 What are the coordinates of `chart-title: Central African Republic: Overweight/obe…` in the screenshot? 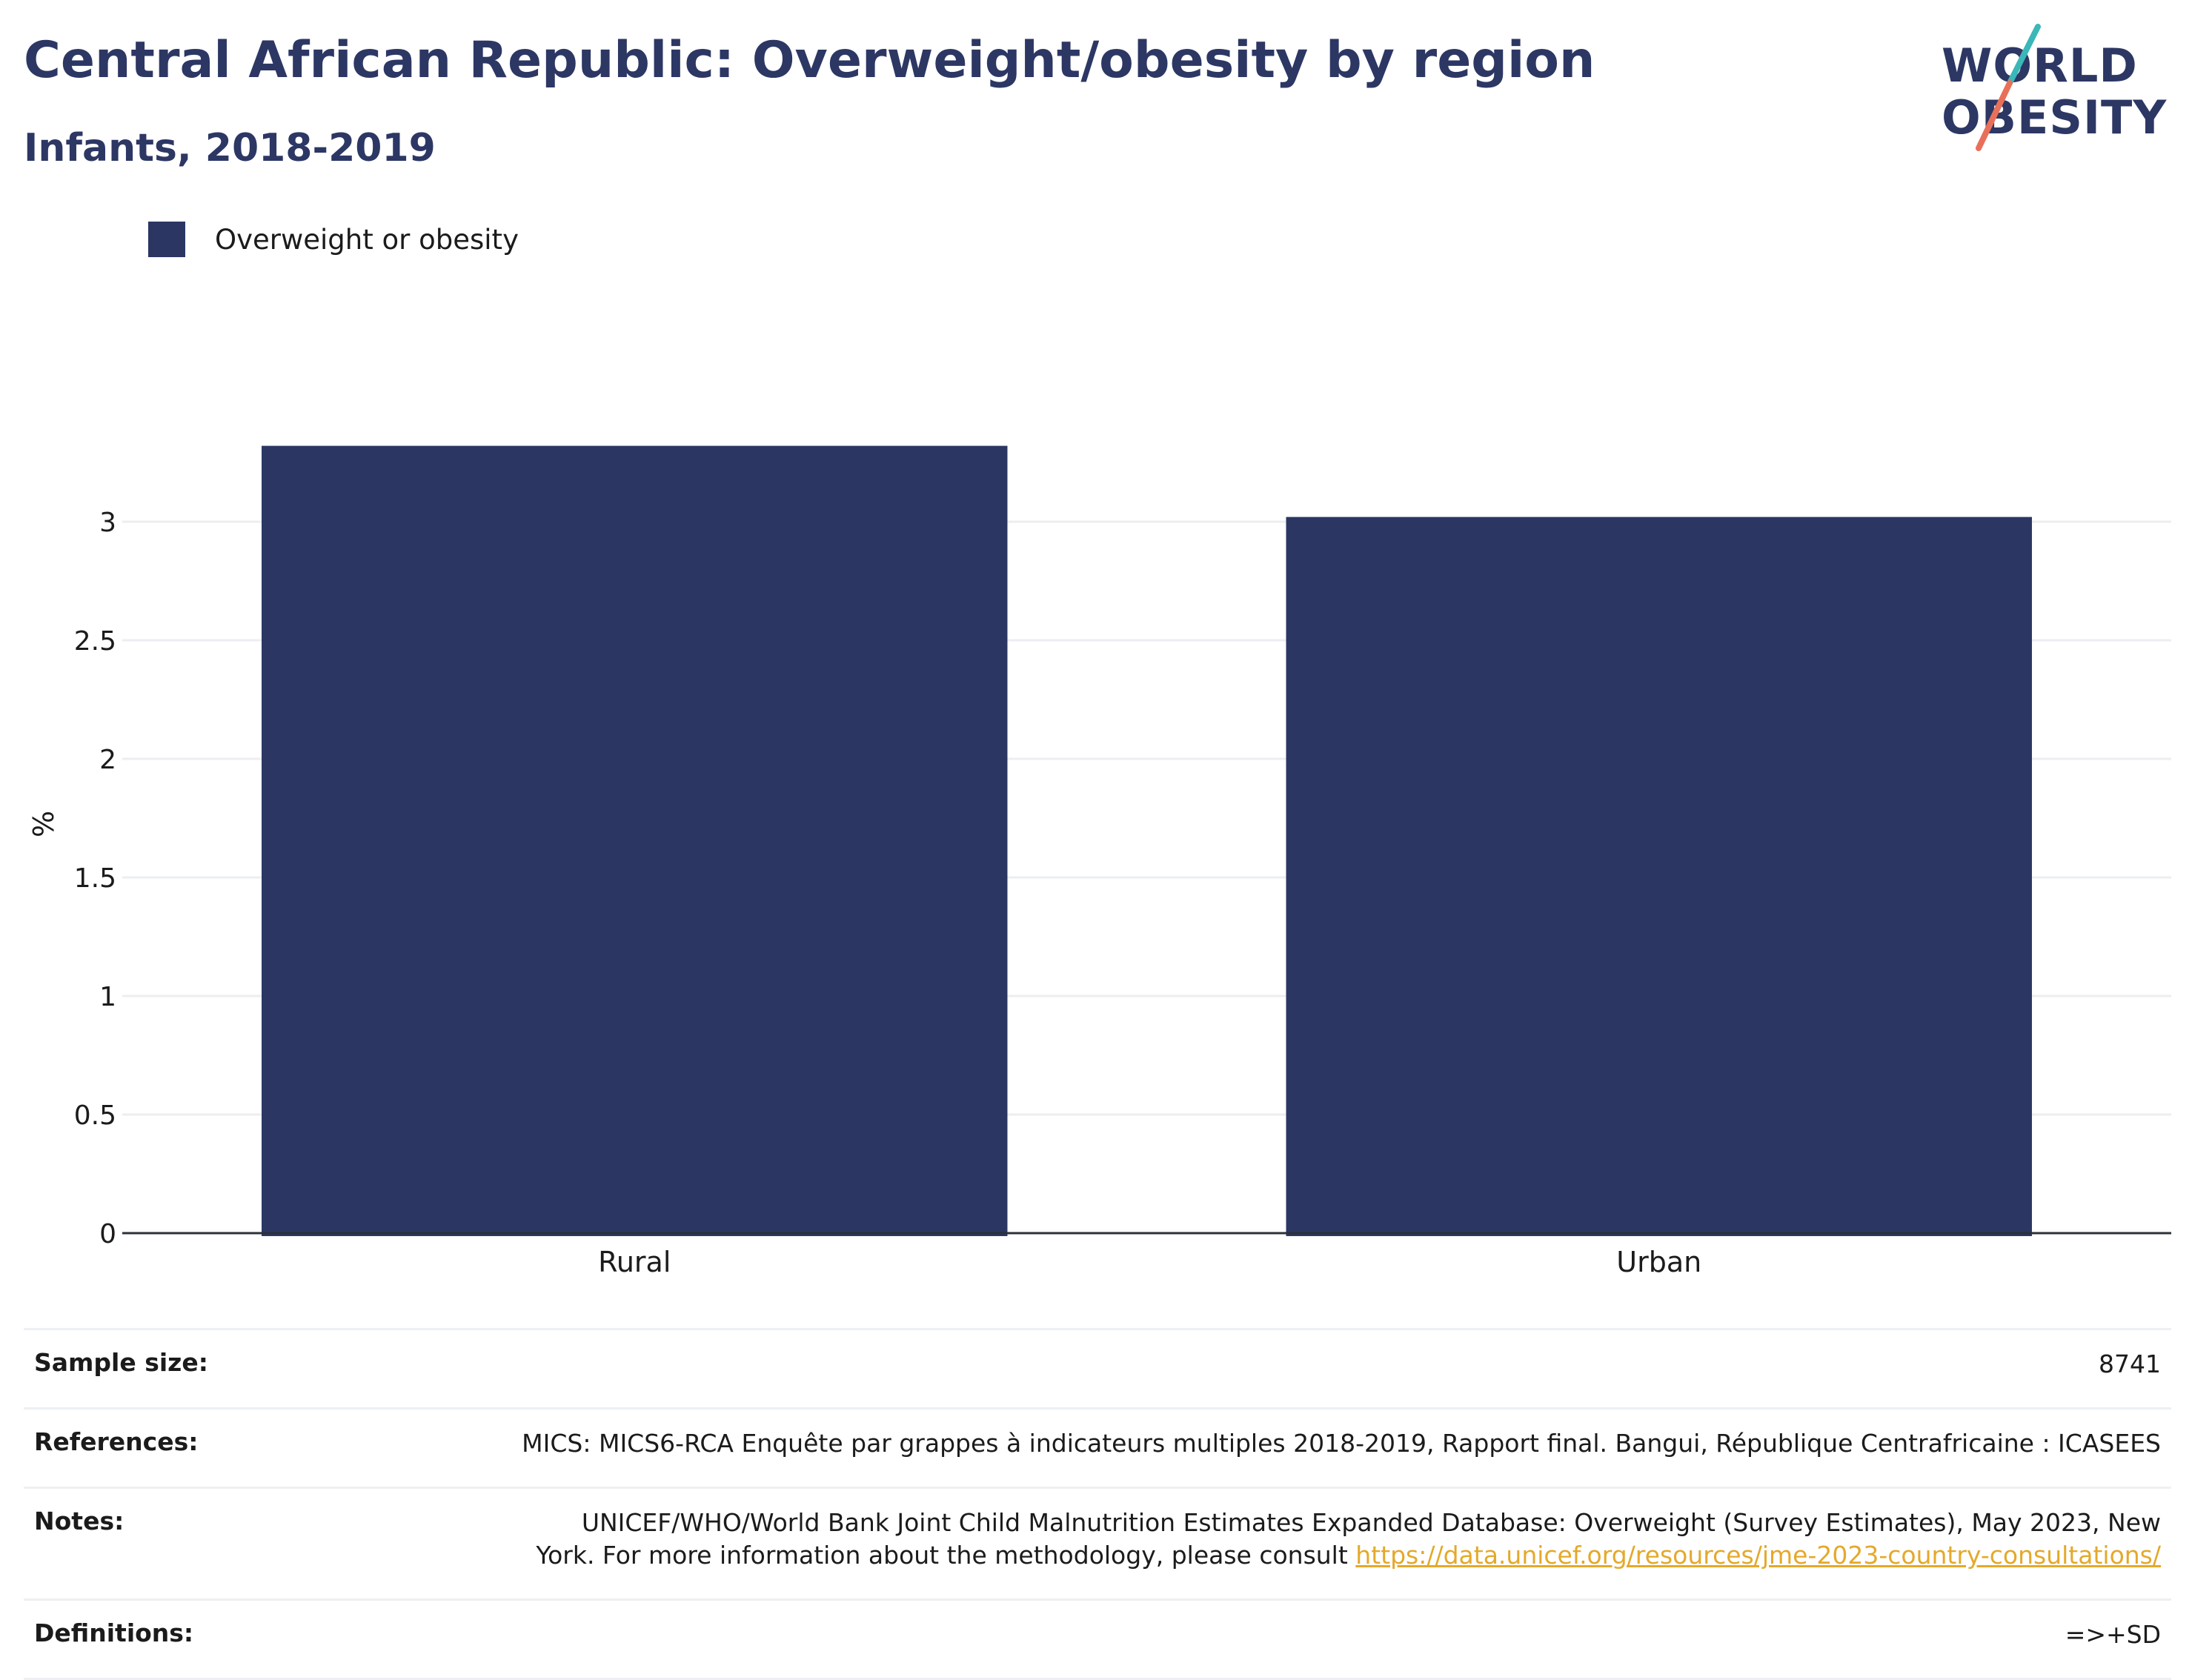 It's located at (809, 61).